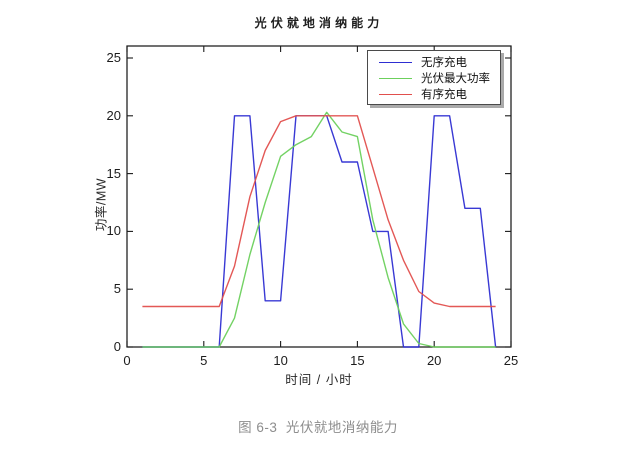  I want to click on y-tick-label: 25, so click(113, 57).